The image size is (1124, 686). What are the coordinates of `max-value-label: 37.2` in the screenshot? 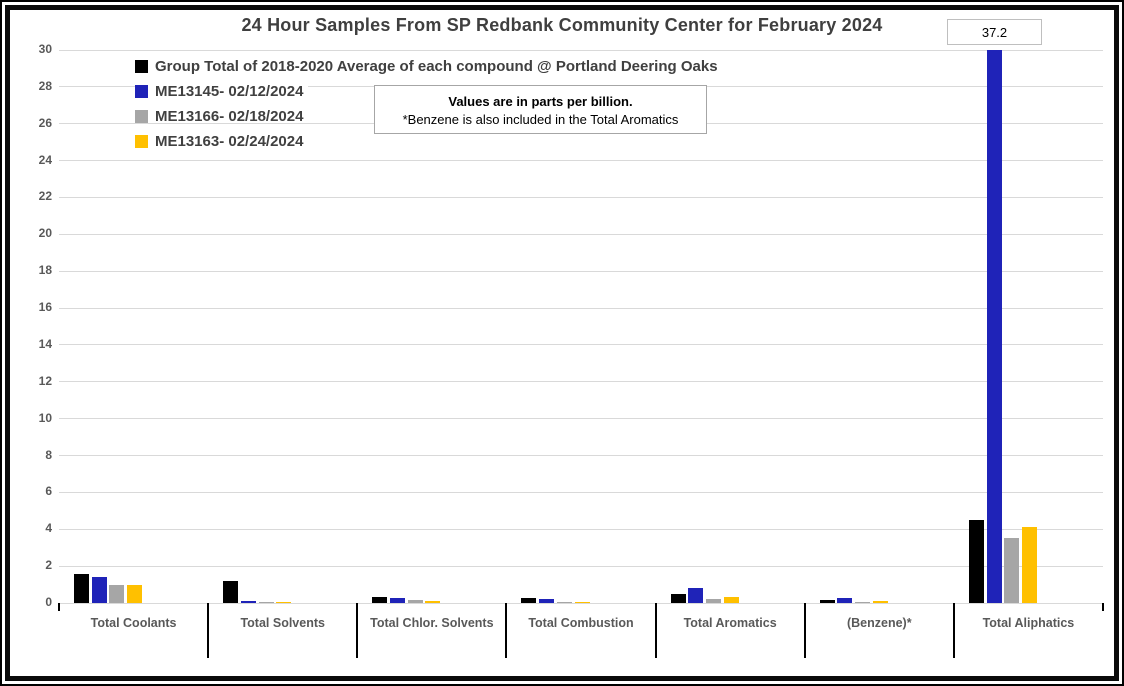 It's located at (994, 32).